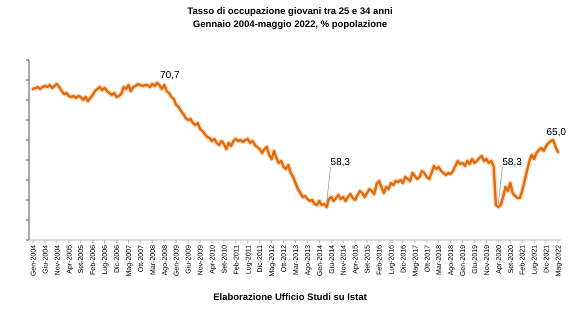 Image resolution: width=580 pixels, height=326 pixels. Describe the element at coordinates (556, 132) in the screenshot. I see `data-label: 65,0` at that location.